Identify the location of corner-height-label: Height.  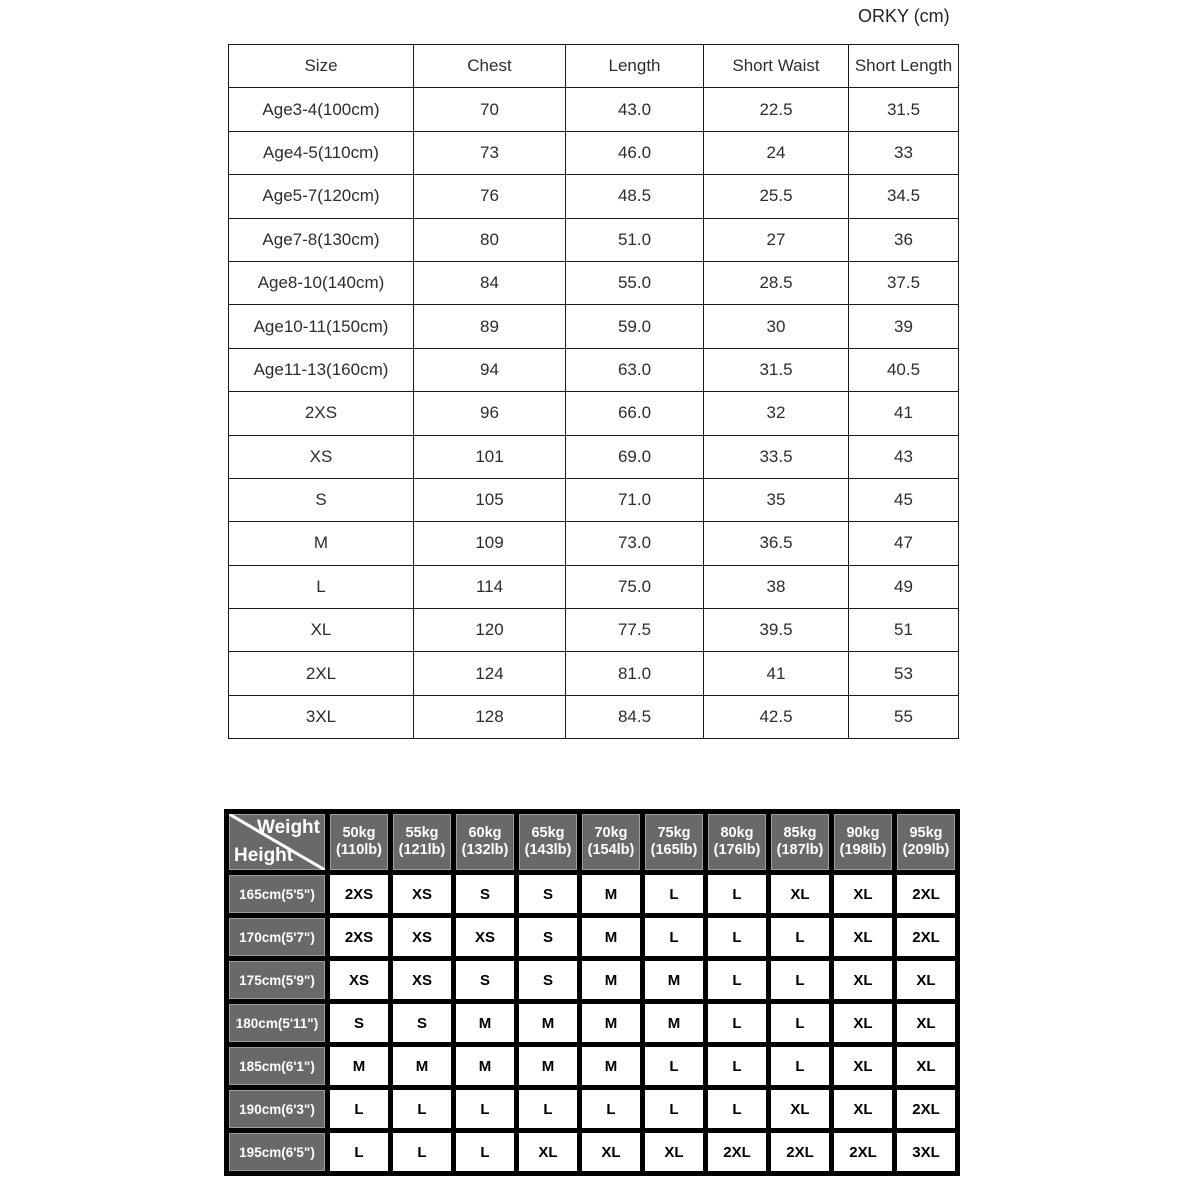
(264, 855).